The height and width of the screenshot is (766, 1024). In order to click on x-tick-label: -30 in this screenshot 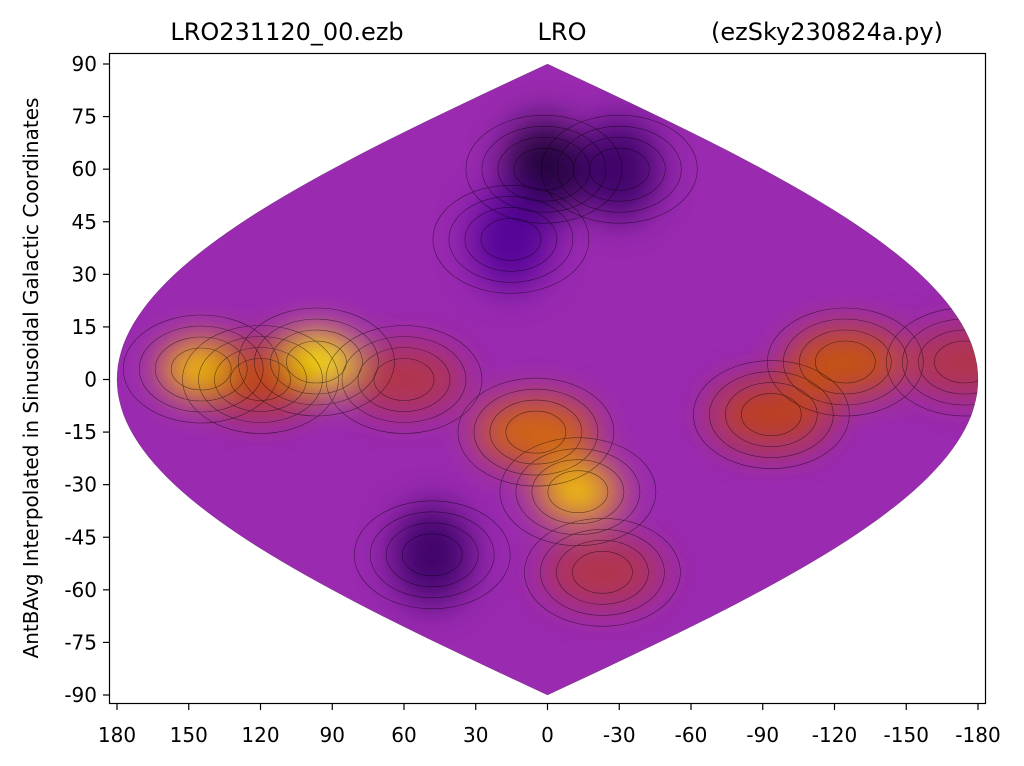, I will do `click(619, 735)`.